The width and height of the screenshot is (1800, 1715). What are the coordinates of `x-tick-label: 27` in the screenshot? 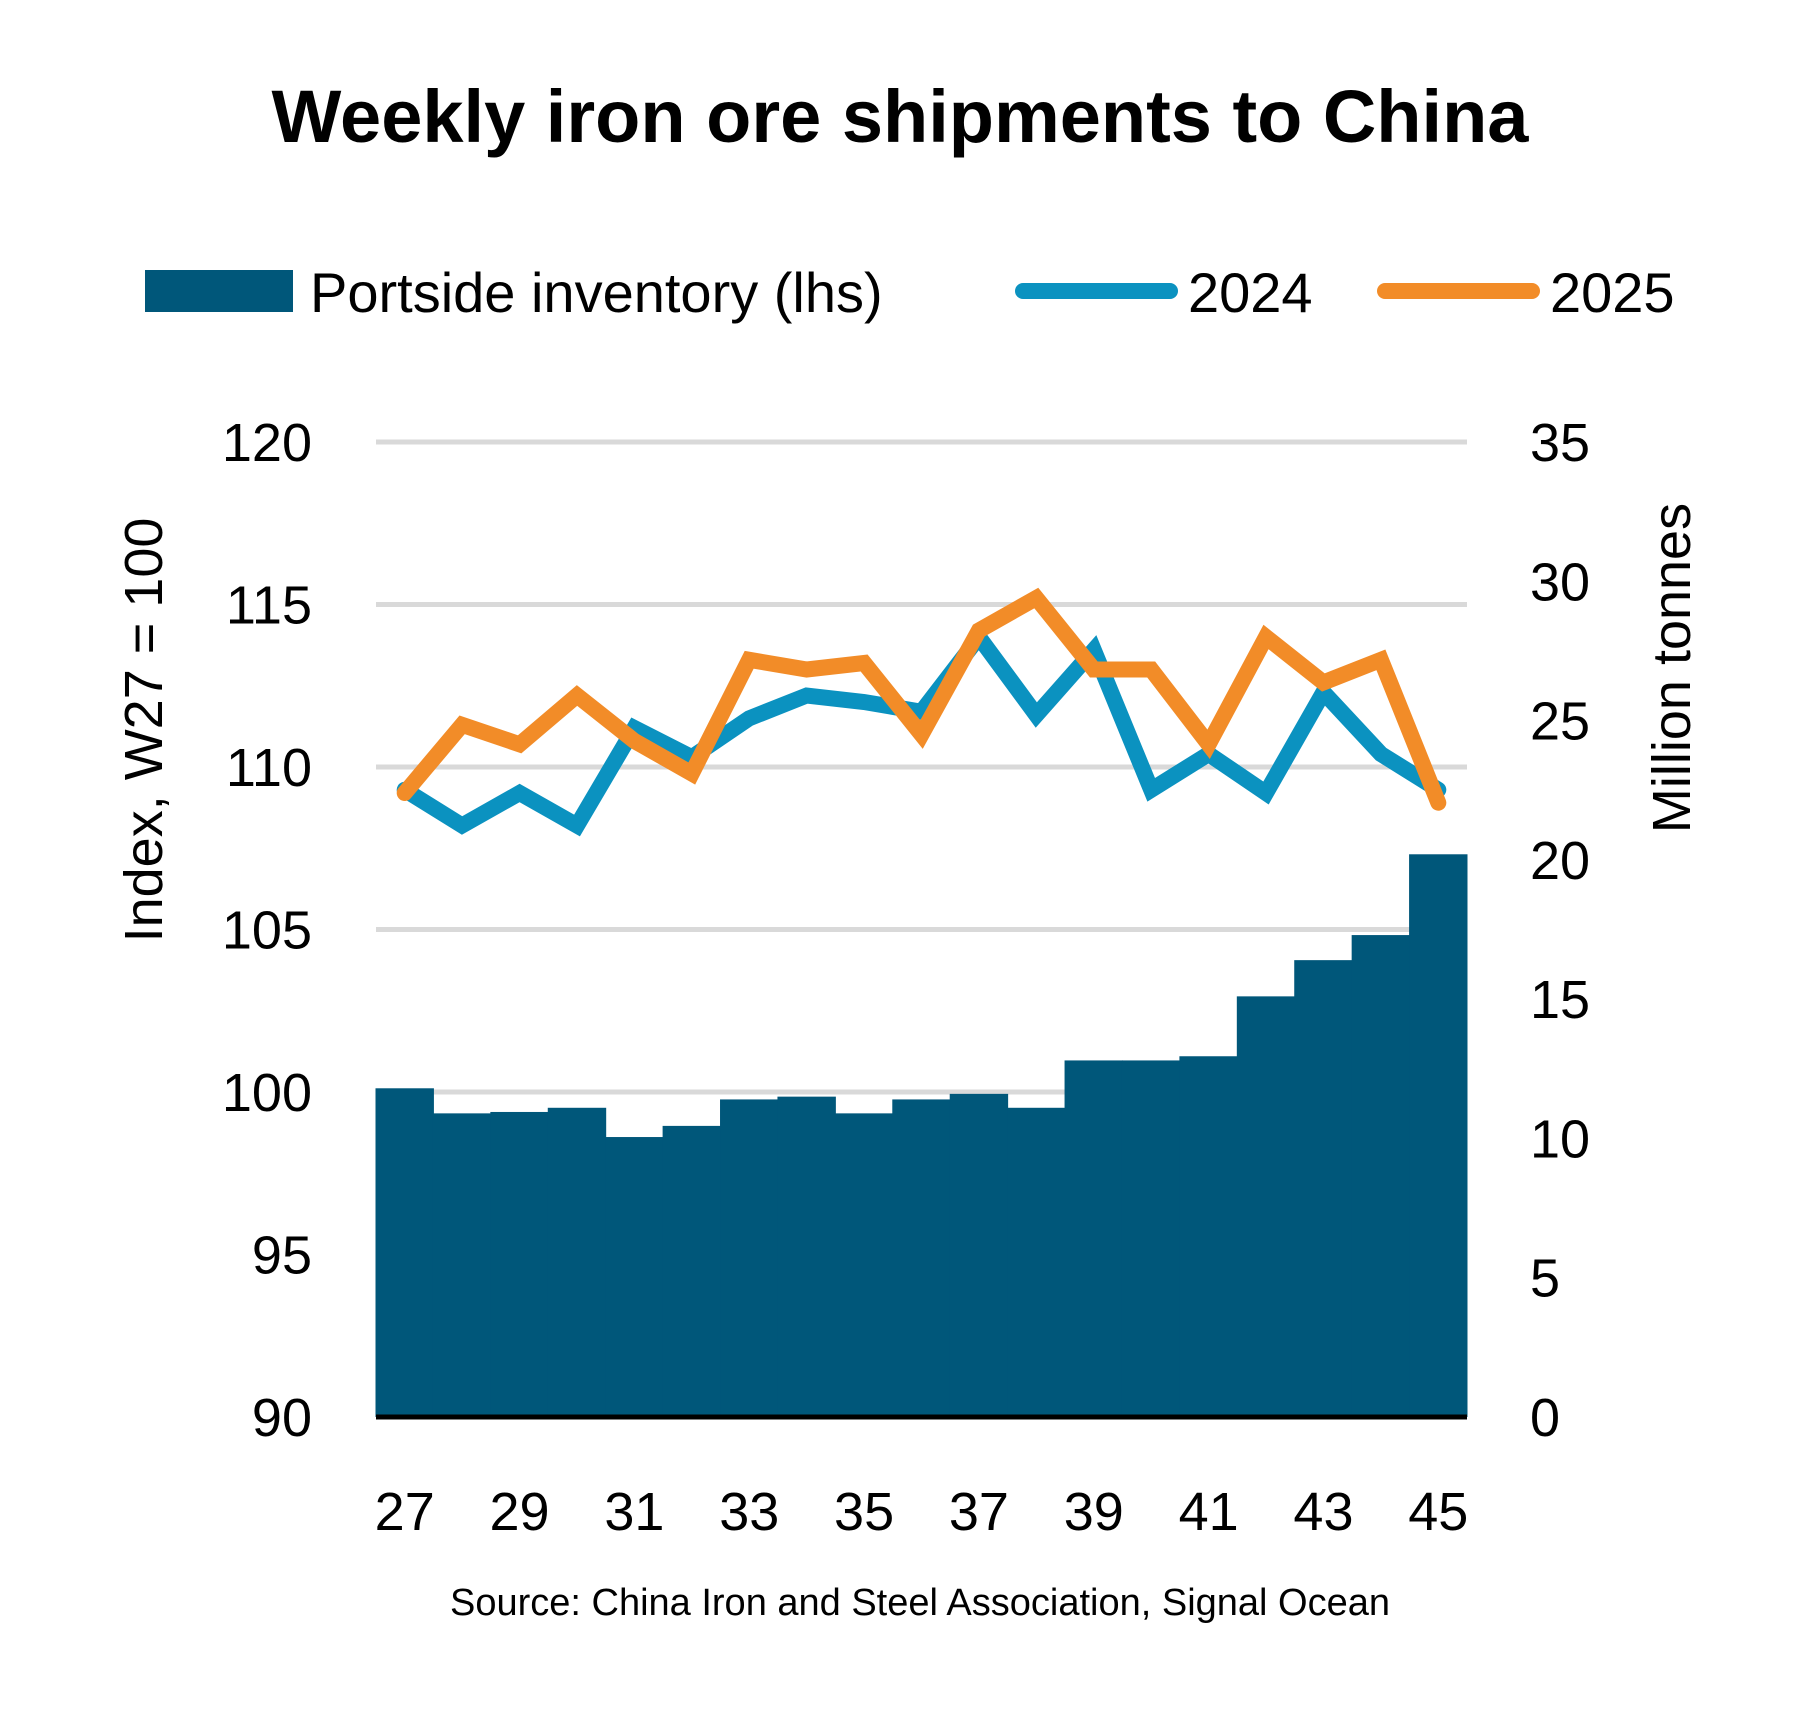 It's located at (405, 1512).